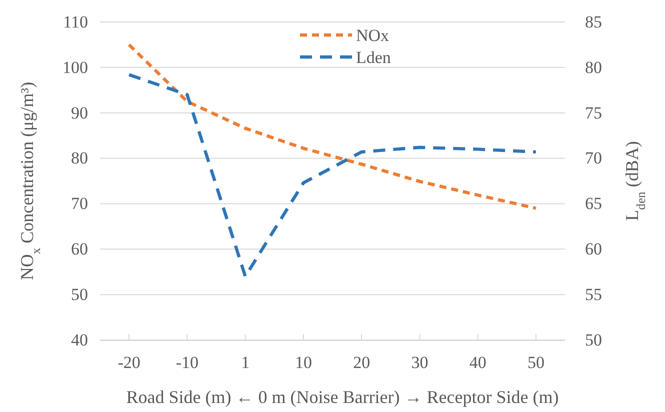 This screenshot has height=412, width=665. I want to click on x-tick-label: -20, so click(129, 362).